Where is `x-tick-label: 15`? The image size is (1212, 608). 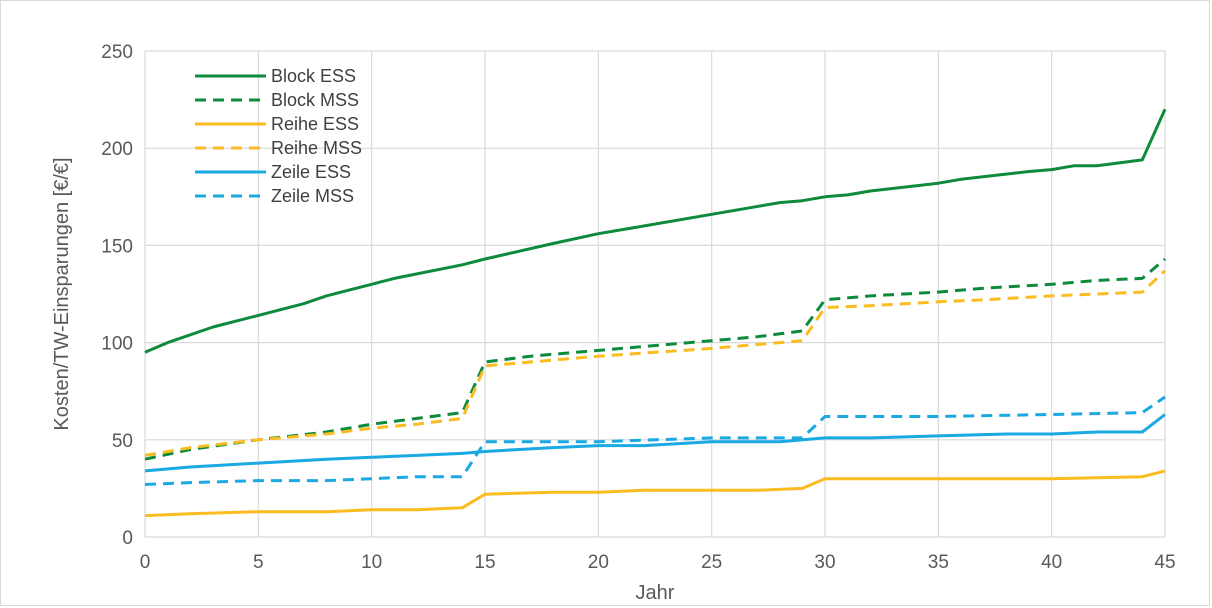
x-tick-label: 15 is located at coordinates (484, 562).